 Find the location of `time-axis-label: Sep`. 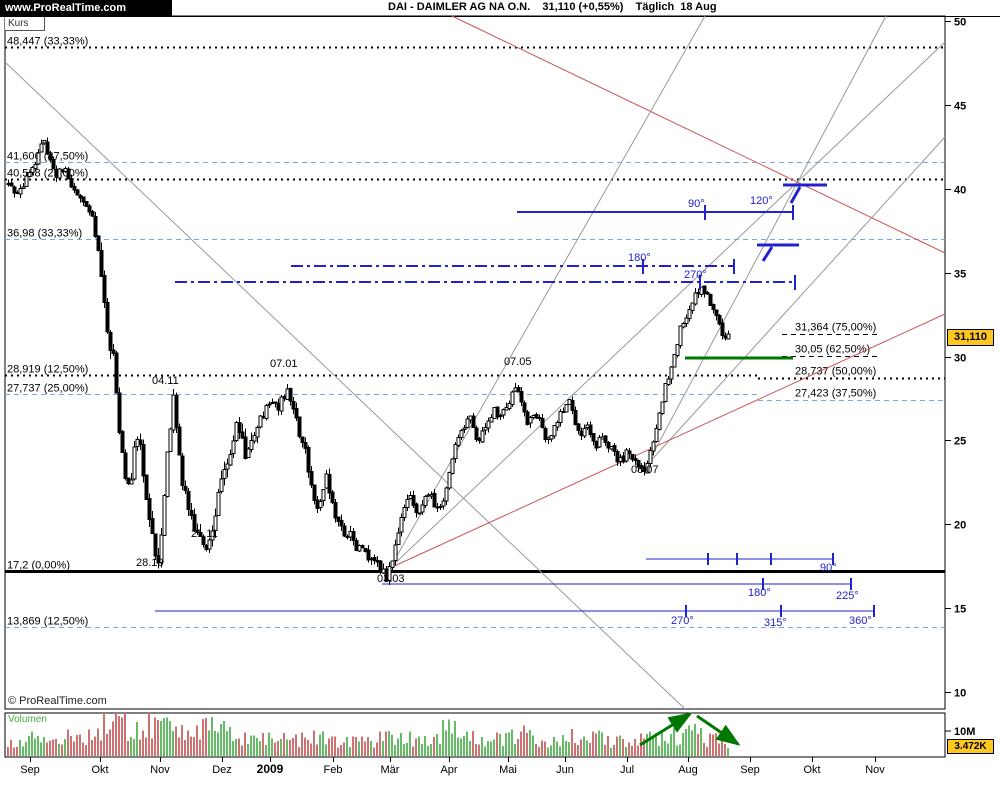

time-axis-label: Sep is located at coordinates (750, 770).